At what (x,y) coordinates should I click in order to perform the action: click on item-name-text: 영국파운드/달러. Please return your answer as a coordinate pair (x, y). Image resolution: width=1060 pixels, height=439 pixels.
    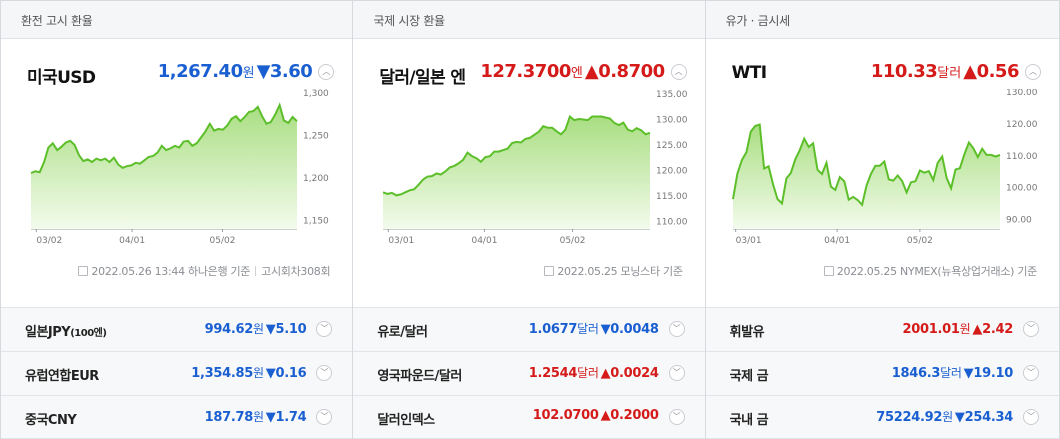
    Looking at the image, I should click on (419, 376).